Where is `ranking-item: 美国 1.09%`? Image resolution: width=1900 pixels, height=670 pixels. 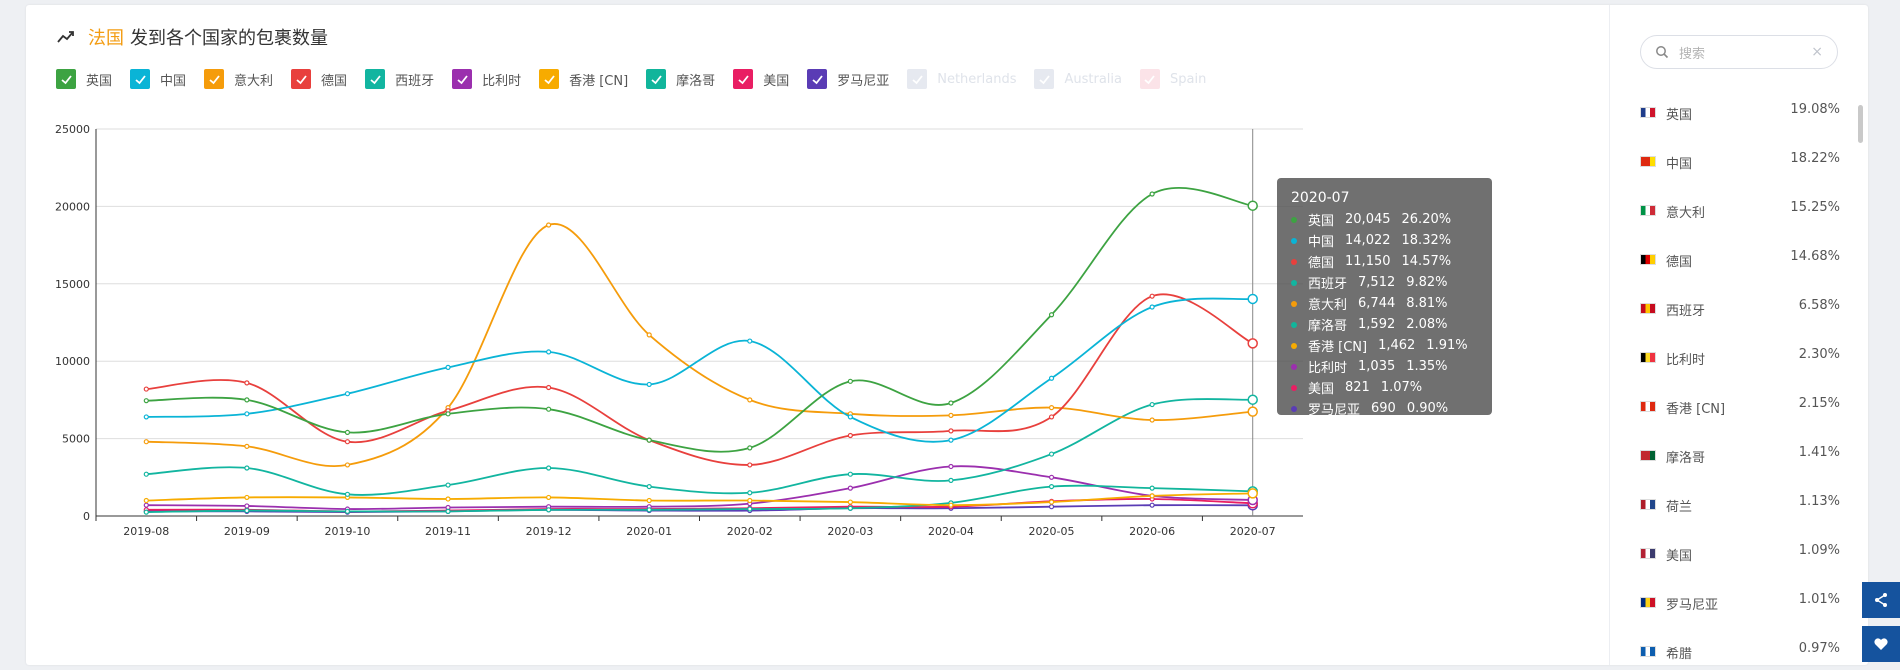
ranking-item: 美国 1.09% is located at coordinates (1740, 566).